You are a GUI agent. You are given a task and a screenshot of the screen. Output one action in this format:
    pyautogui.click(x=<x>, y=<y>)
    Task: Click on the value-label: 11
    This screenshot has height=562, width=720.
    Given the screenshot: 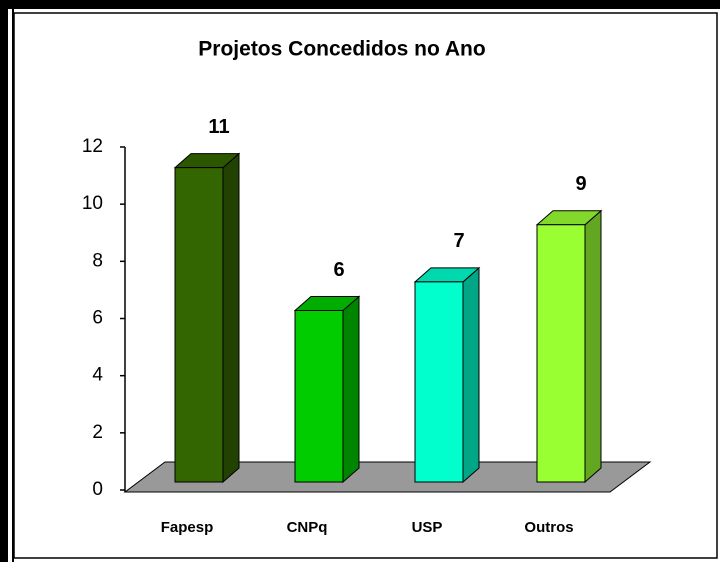 What is the action you would take?
    pyautogui.click(x=218, y=127)
    